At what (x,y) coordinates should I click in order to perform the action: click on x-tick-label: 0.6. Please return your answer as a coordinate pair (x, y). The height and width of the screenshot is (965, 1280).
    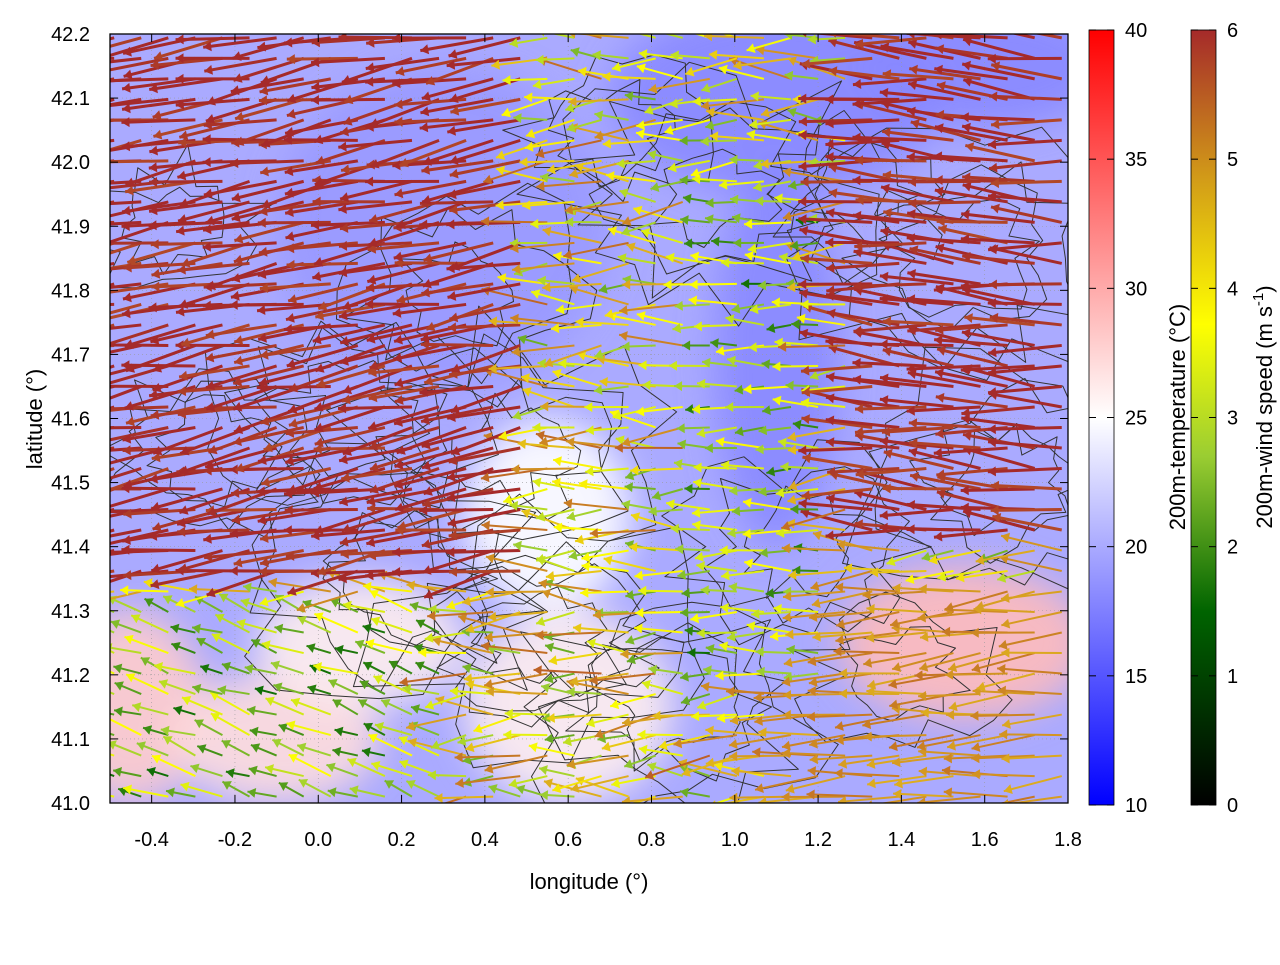
    Looking at the image, I should click on (568, 840).